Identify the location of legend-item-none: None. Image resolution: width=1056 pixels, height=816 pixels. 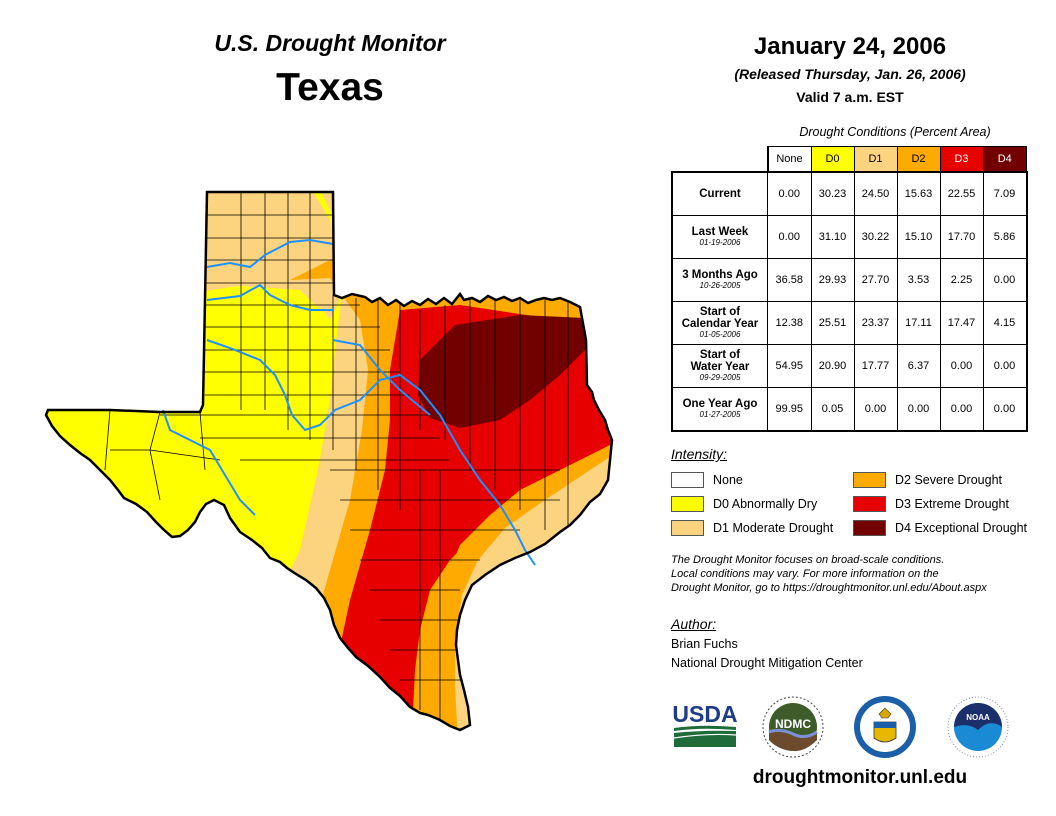
(707, 480).